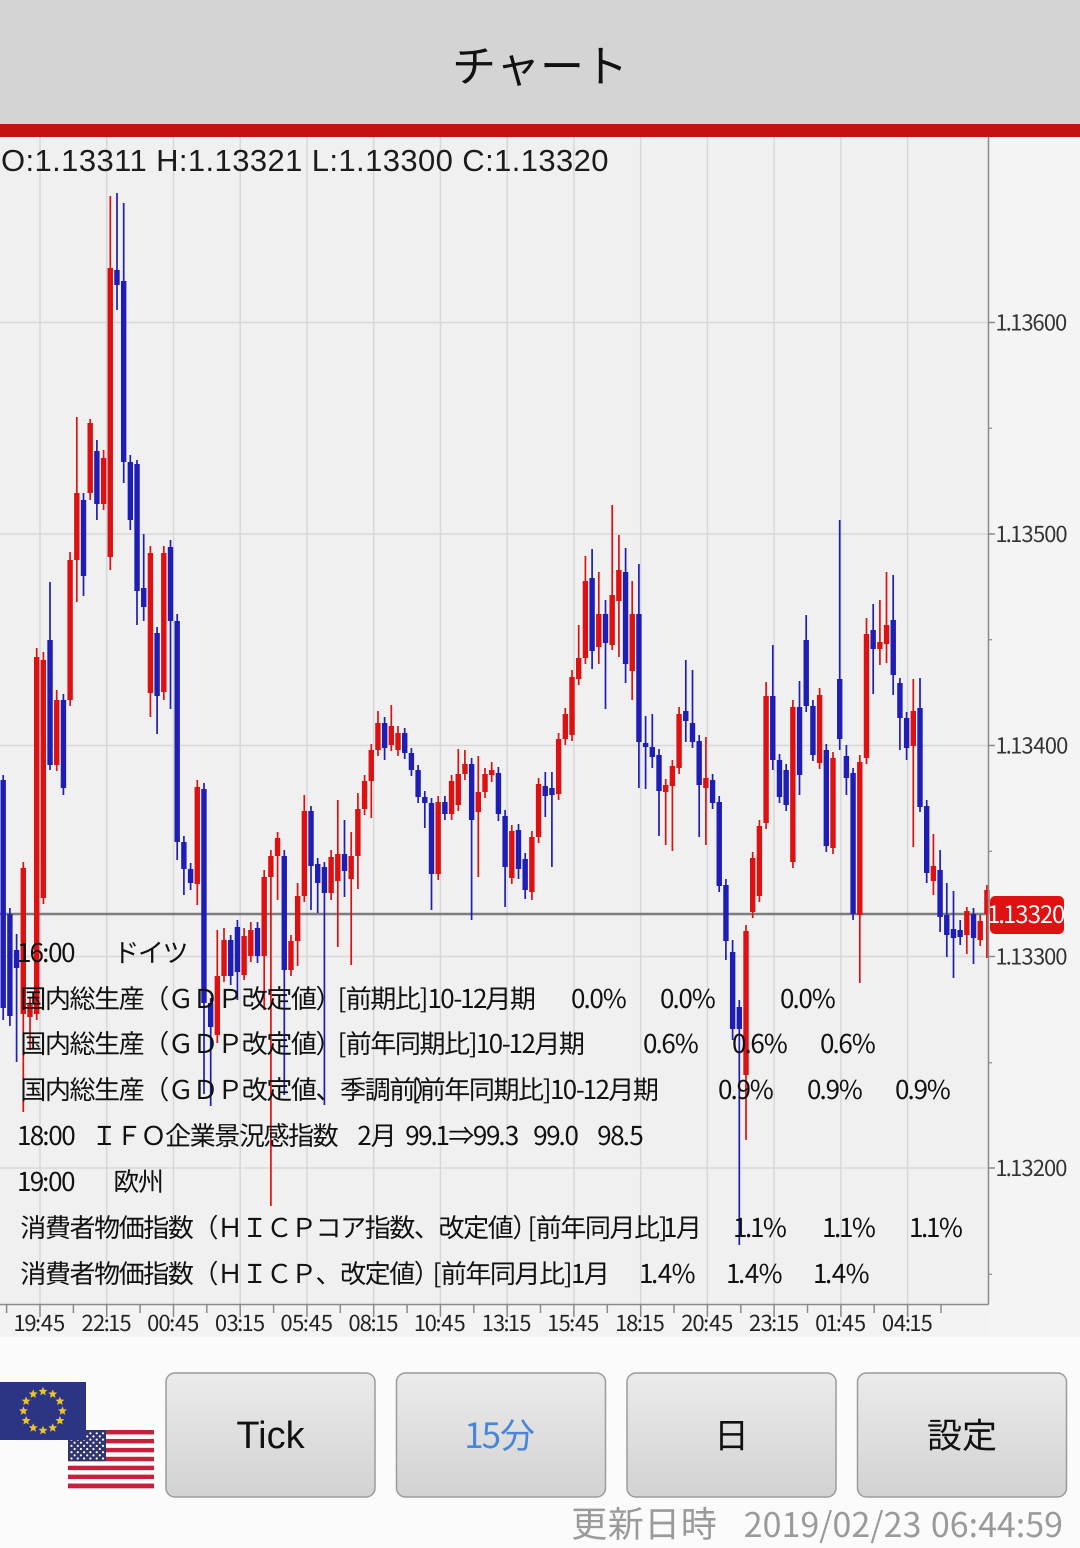  Describe the element at coordinates (270, 1436) in the screenshot. I see `svg-text: Tick` at that location.